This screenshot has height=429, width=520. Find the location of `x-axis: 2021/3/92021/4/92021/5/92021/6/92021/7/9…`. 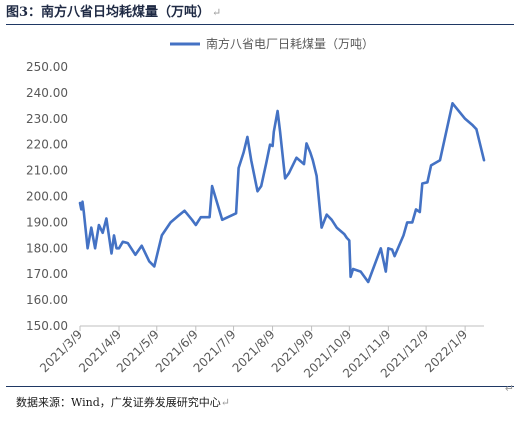

x-axis: 2021/3/92021/4/92021/5/92021/6/92021/7/9… is located at coordinates (260, 353).